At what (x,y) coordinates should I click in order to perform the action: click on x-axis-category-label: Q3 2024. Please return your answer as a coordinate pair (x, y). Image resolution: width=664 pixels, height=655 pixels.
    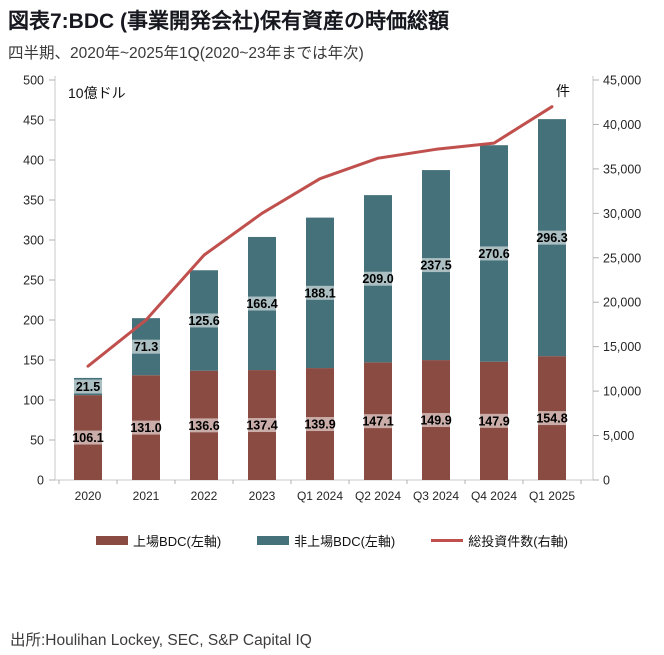
    Looking at the image, I should click on (436, 496).